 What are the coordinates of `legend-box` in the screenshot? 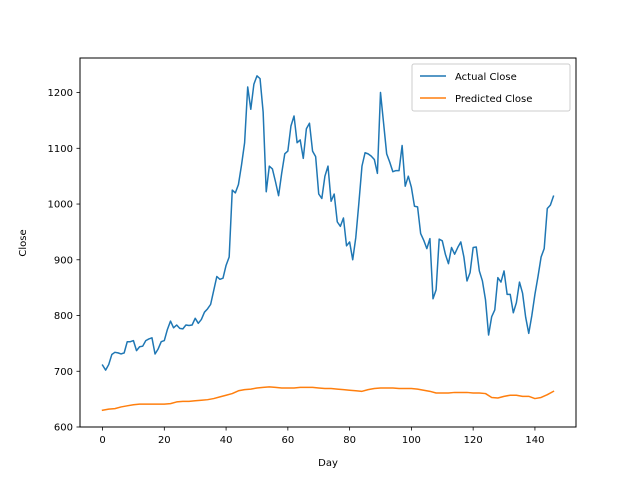 It's located at (491, 87).